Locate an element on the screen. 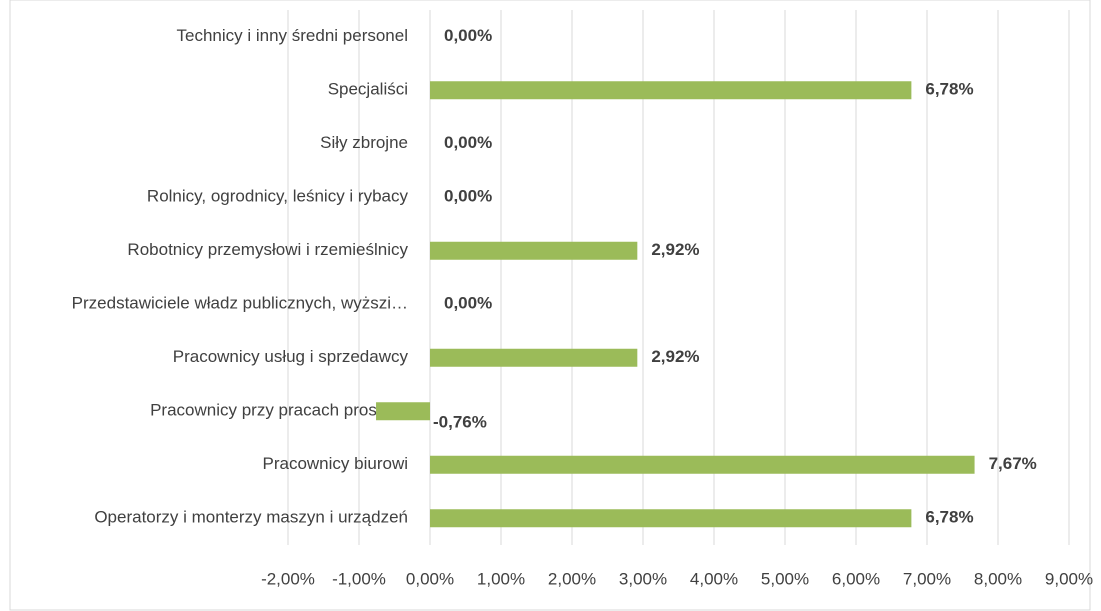 This screenshot has width=1101, height=611. y-tick-label: Robotnicy przemysłowi i rzemieślnicy is located at coordinates (267, 249).